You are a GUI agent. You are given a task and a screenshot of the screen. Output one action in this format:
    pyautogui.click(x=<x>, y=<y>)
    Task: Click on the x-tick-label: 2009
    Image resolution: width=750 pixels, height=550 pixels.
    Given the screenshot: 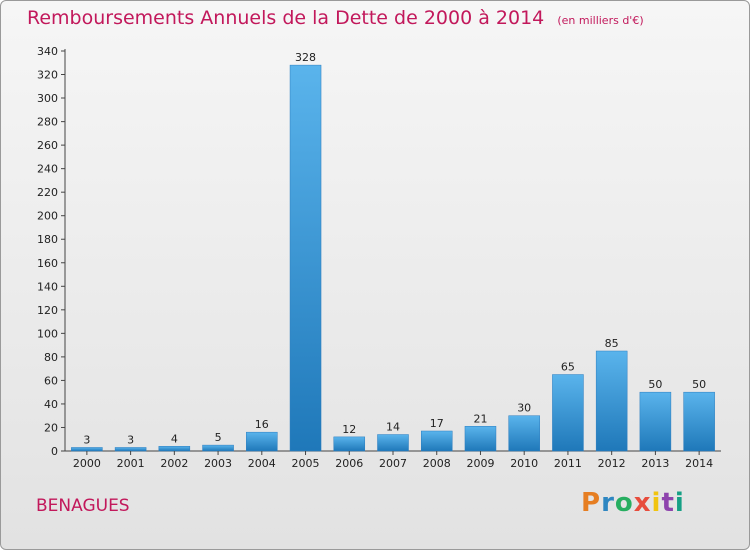 What is the action you would take?
    pyautogui.click(x=480, y=463)
    